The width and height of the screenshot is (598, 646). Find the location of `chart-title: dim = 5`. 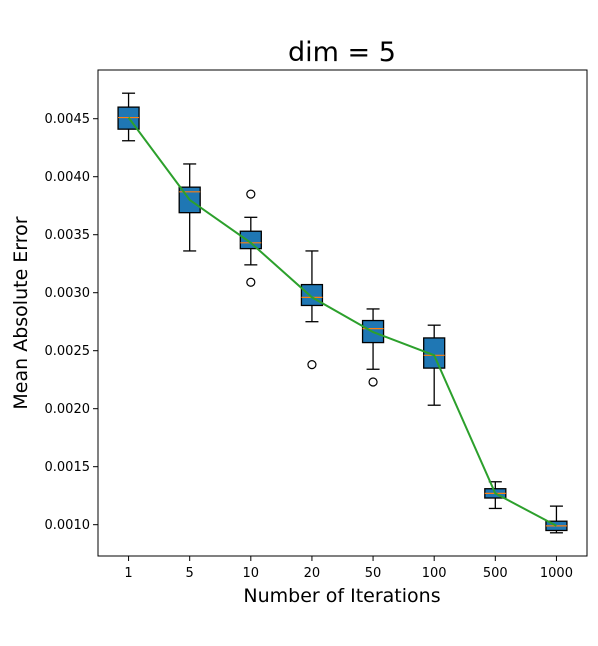

chart-title: dim = 5 is located at coordinates (342, 52).